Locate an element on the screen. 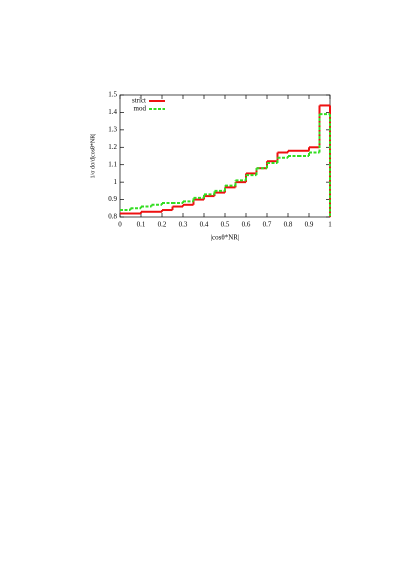  x-tick-label: 0 is located at coordinates (120, 225).